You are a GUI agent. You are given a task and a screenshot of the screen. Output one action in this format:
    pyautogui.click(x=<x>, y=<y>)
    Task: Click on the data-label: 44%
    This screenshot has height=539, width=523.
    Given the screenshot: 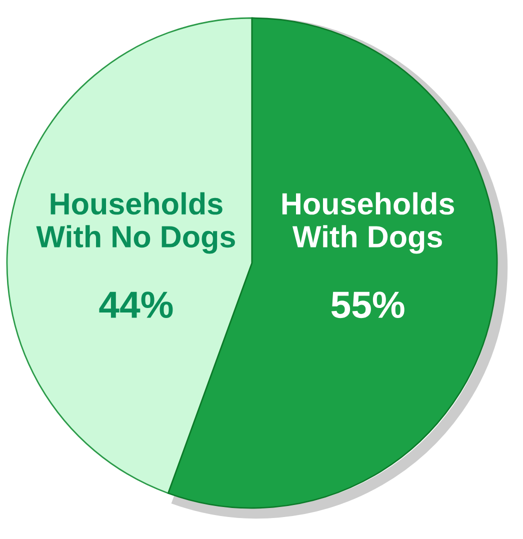 What is the action you would take?
    pyautogui.click(x=136, y=305)
    